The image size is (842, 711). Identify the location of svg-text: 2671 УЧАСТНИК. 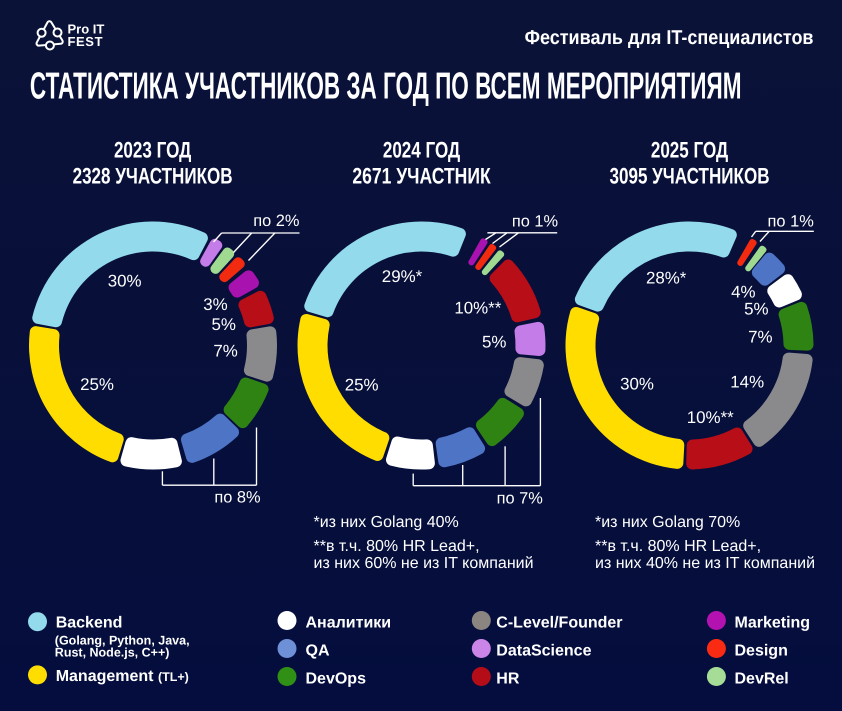
(421, 176).